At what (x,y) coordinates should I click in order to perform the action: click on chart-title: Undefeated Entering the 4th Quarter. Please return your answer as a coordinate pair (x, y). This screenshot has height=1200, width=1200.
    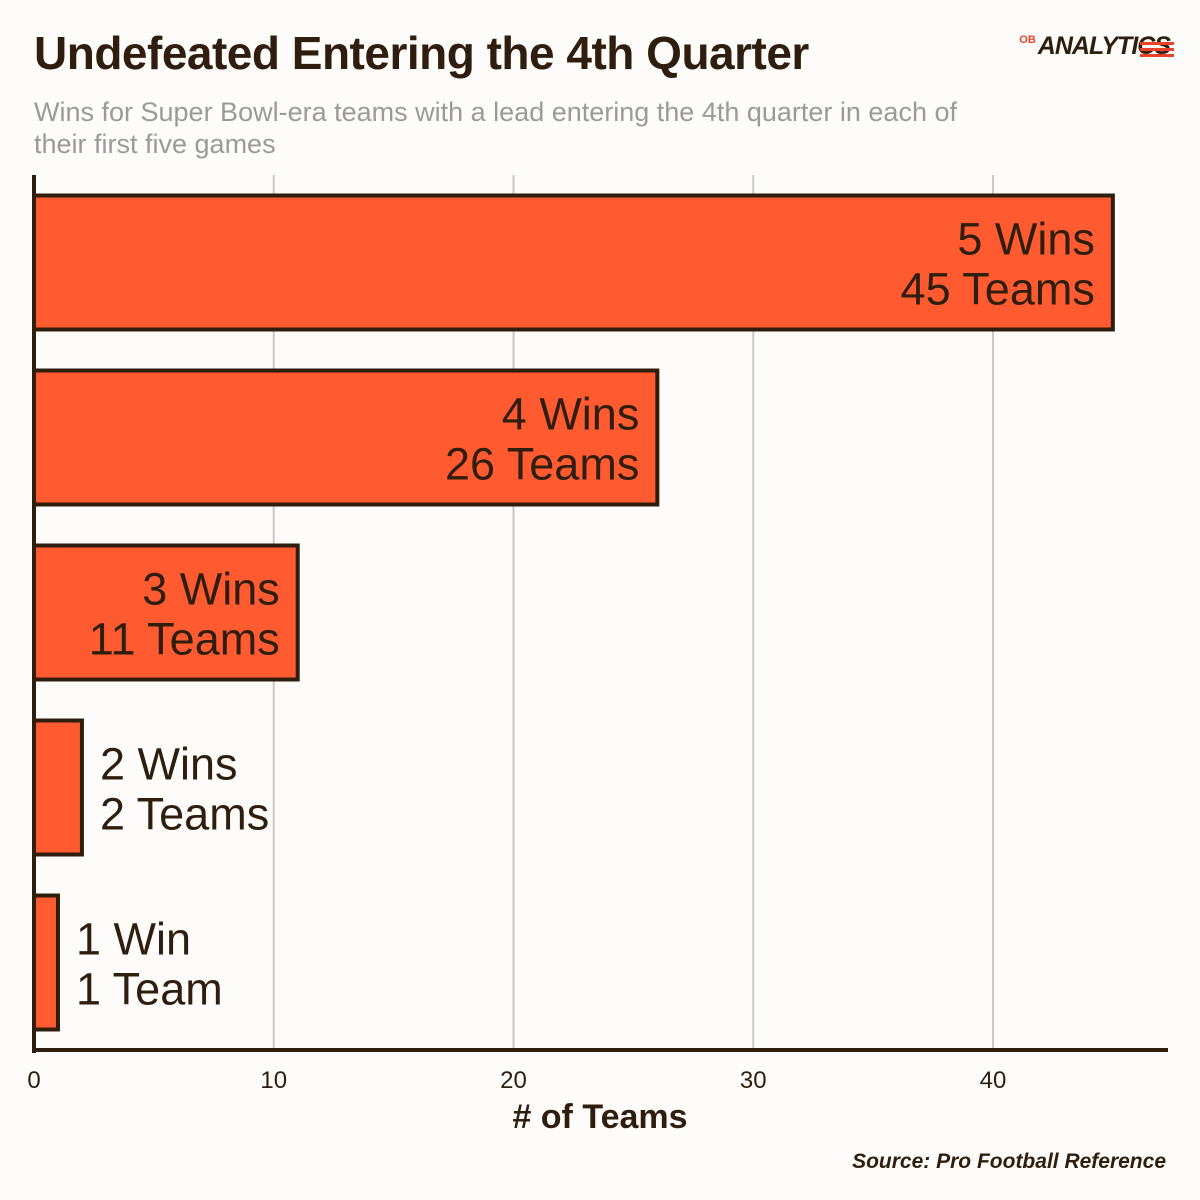
    Looking at the image, I should click on (421, 53).